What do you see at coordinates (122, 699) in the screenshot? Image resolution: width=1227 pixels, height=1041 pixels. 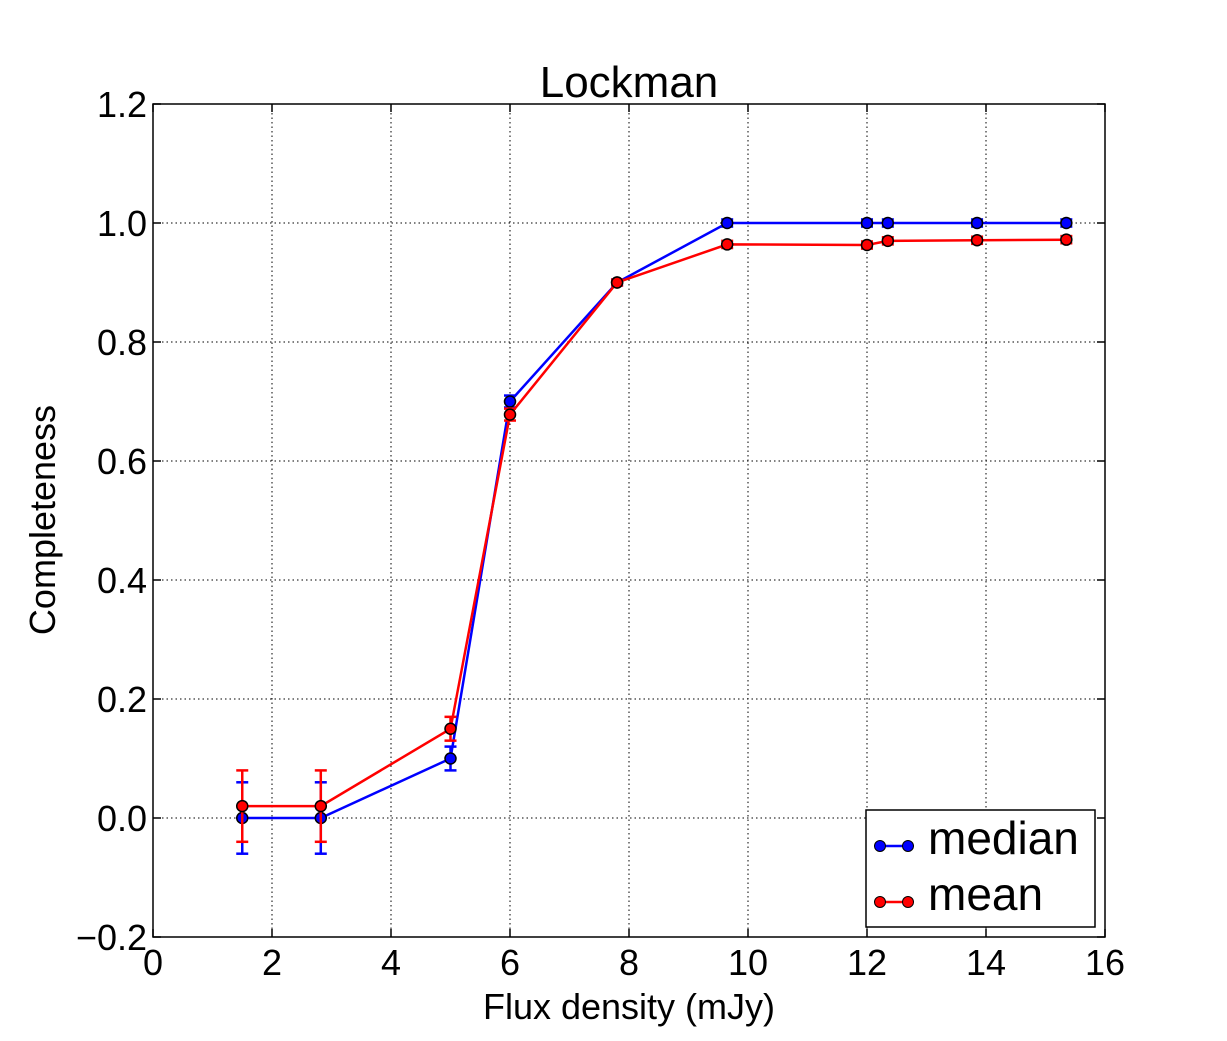 I see `y-tick-label: 0.2` at bounding box center [122, 699].